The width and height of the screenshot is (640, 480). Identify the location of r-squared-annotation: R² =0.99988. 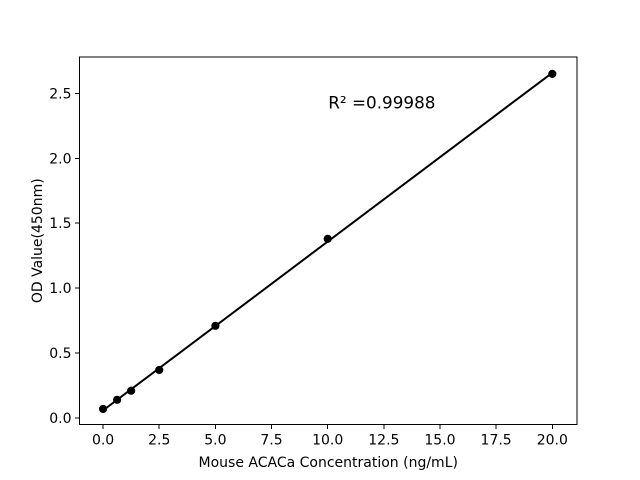
(381, 102).